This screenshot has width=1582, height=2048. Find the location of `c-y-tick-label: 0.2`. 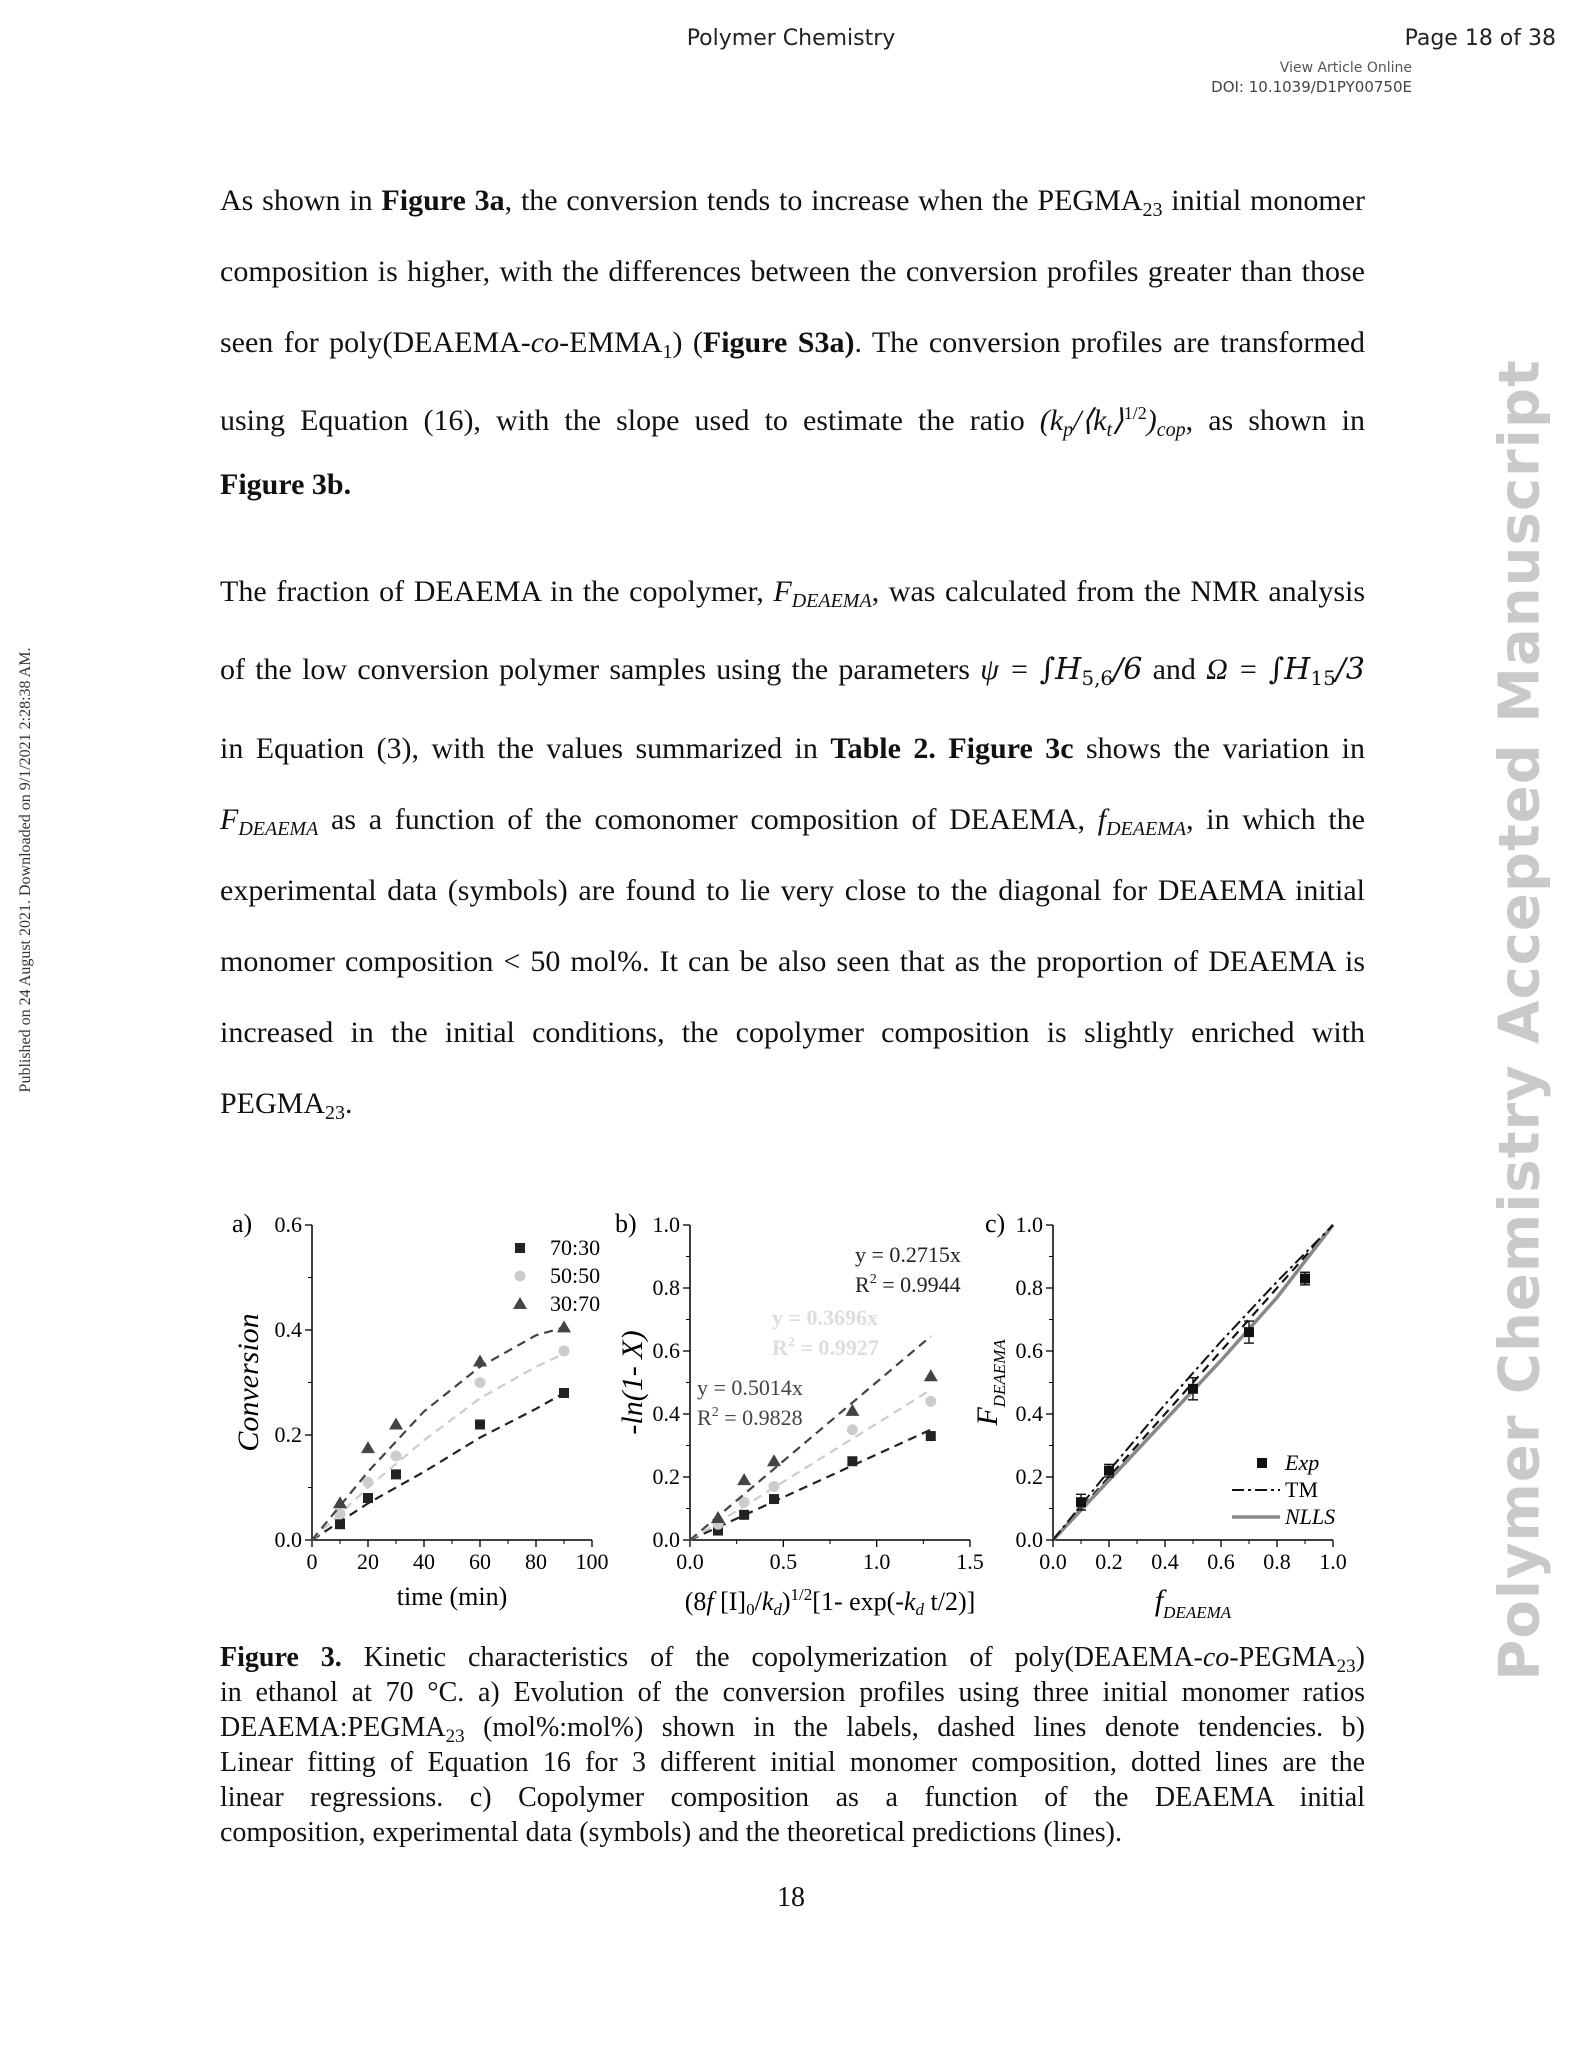

c-y-tick-label: 0.2 is located at coordinates (1030, 1476).